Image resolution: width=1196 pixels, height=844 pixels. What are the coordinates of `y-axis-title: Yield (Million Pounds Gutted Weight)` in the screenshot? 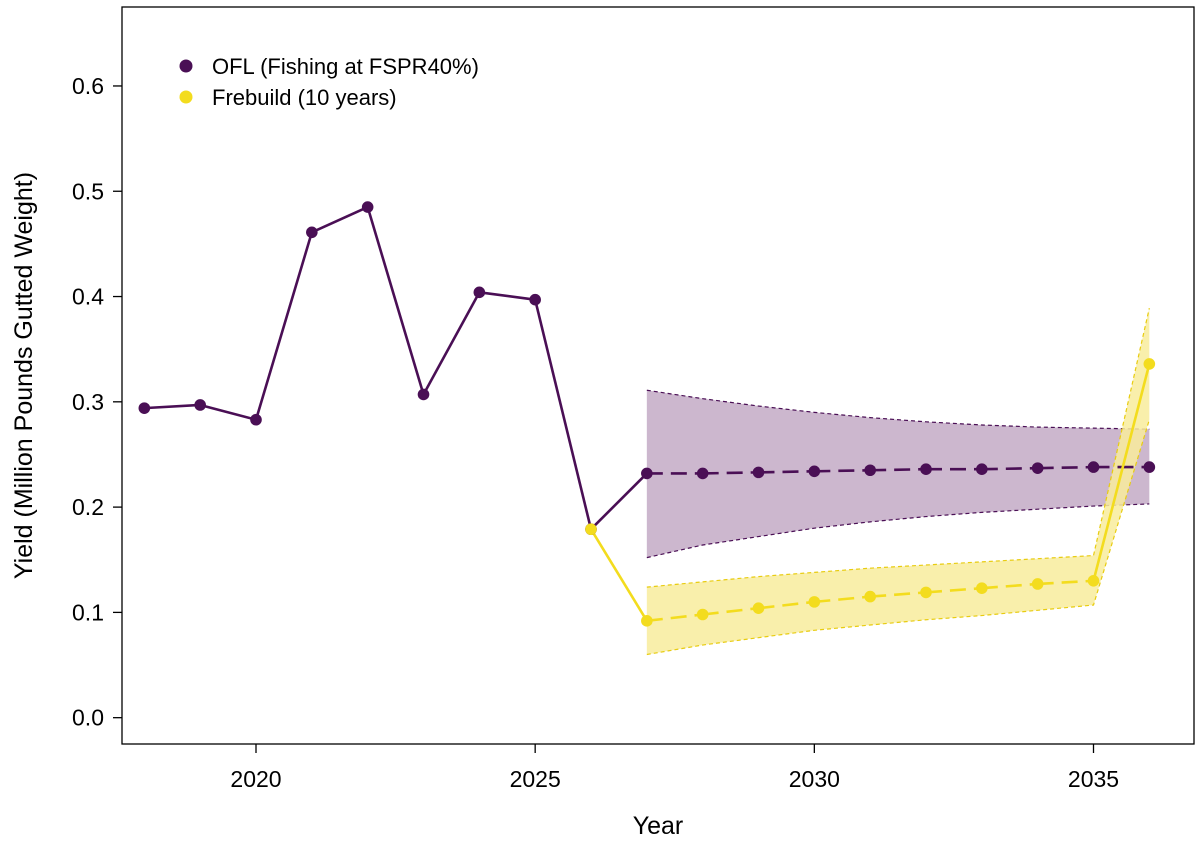 It's located at (24, 375).